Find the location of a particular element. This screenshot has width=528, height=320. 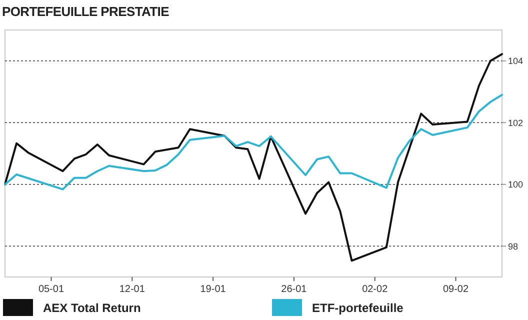

x-tick-label: 12-01 is located at coordinates (132, 289).